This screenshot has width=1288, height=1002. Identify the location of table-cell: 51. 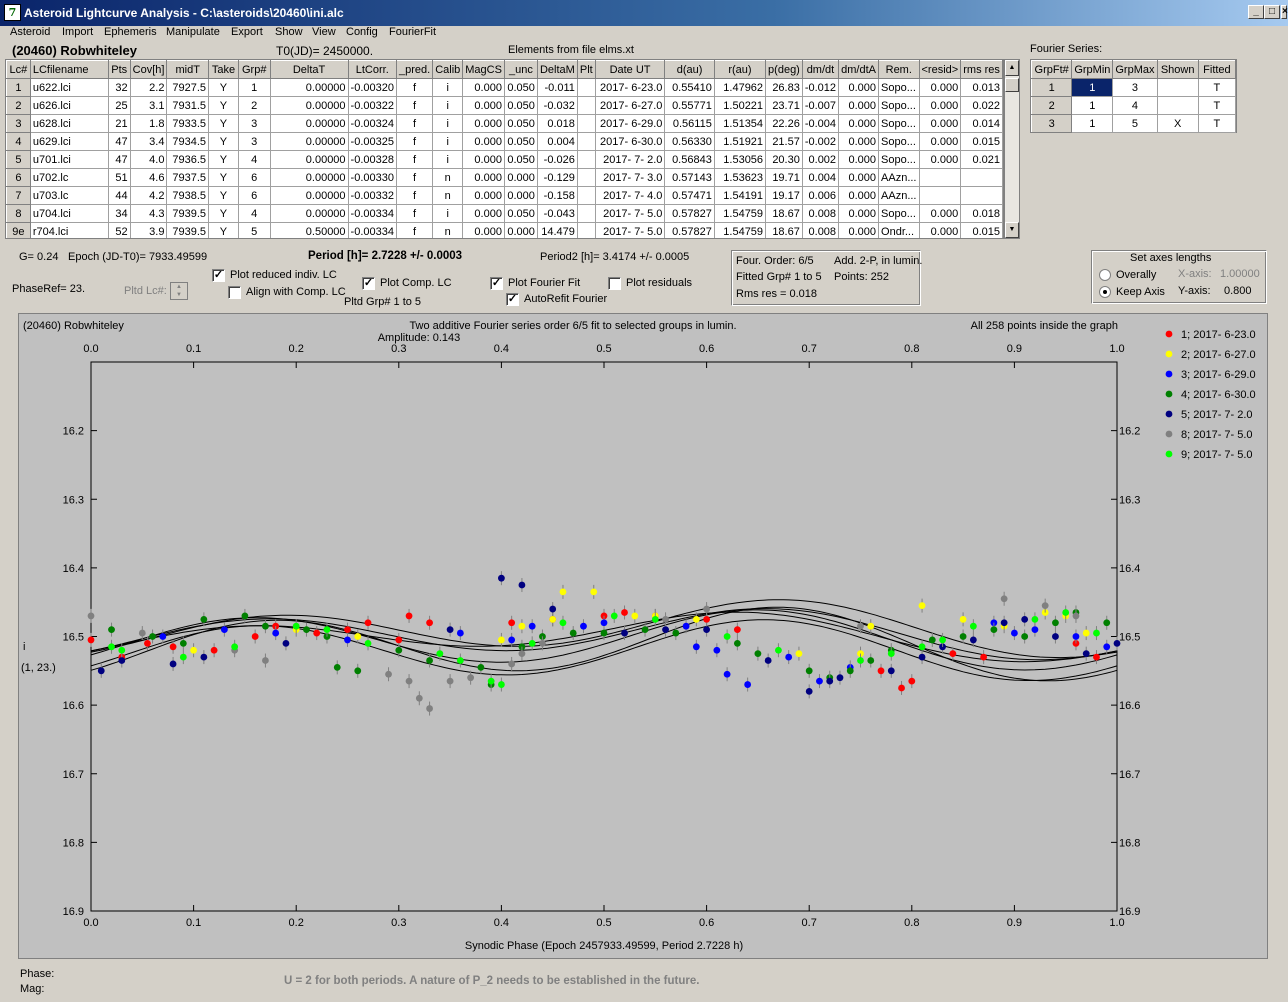
(119, 177).